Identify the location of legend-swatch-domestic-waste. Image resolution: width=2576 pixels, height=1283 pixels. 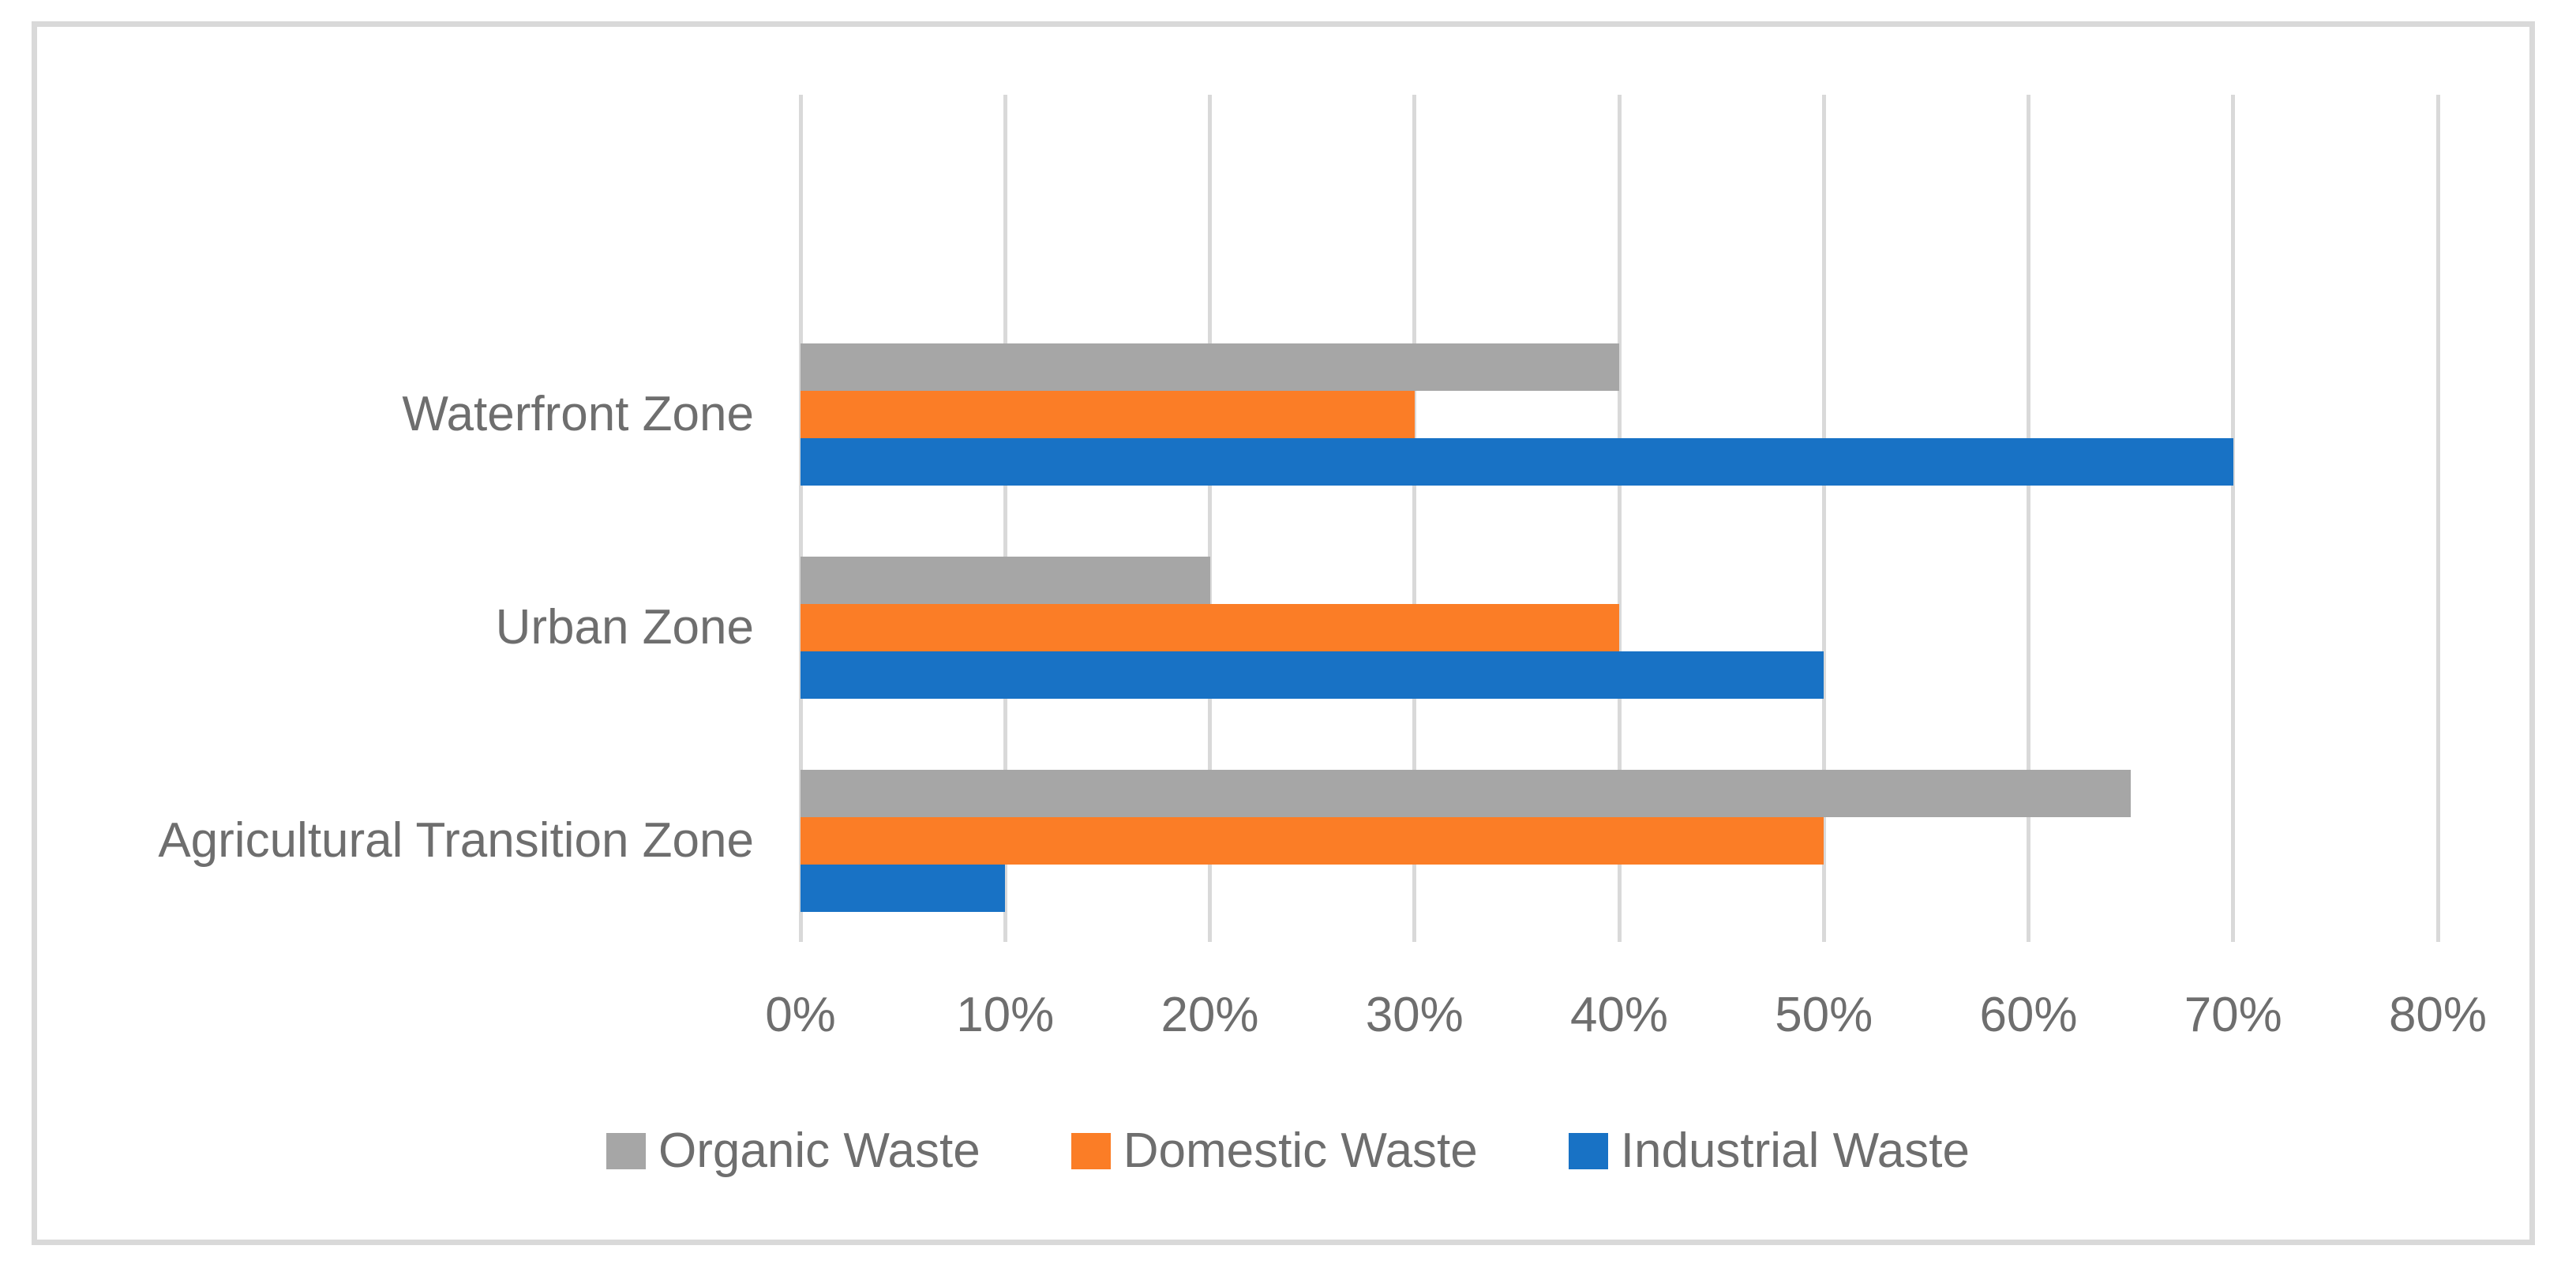
(1091, 1150).